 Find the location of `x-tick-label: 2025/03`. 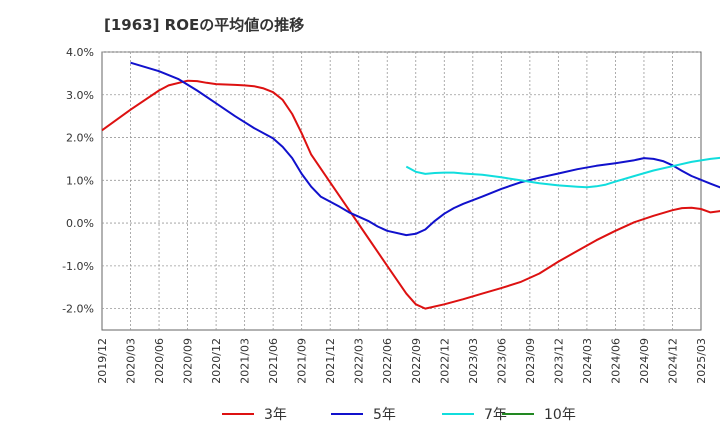

x-tick-label: 2025/03 is located at coordinates (701, 361).